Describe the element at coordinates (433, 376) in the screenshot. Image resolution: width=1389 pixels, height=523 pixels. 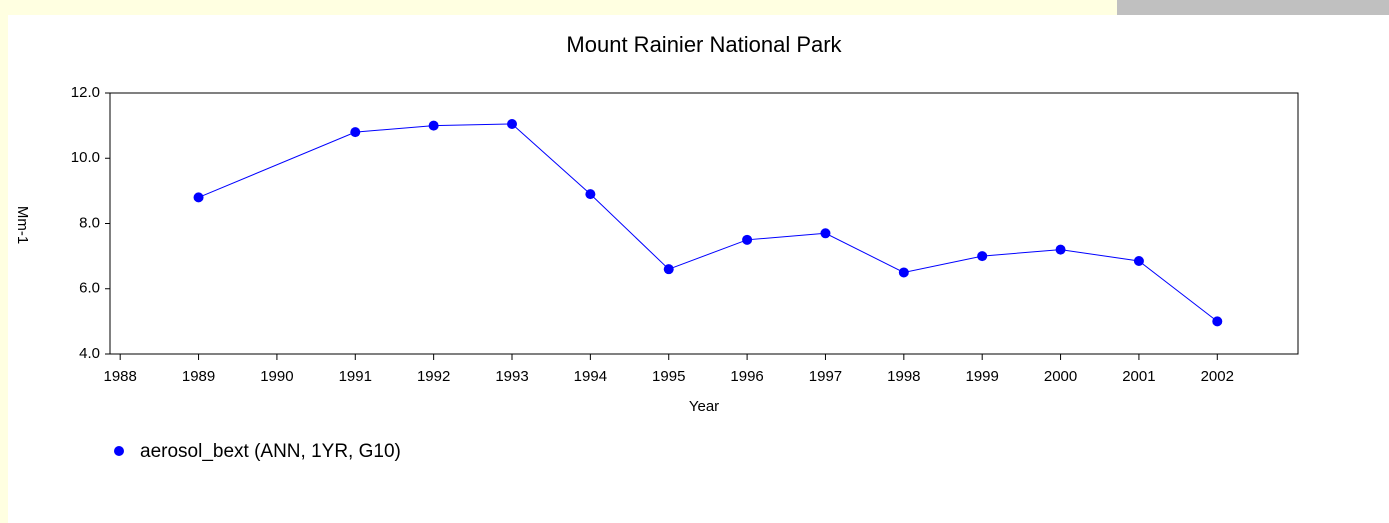
I see `x-tick-label: 1992` at that location.